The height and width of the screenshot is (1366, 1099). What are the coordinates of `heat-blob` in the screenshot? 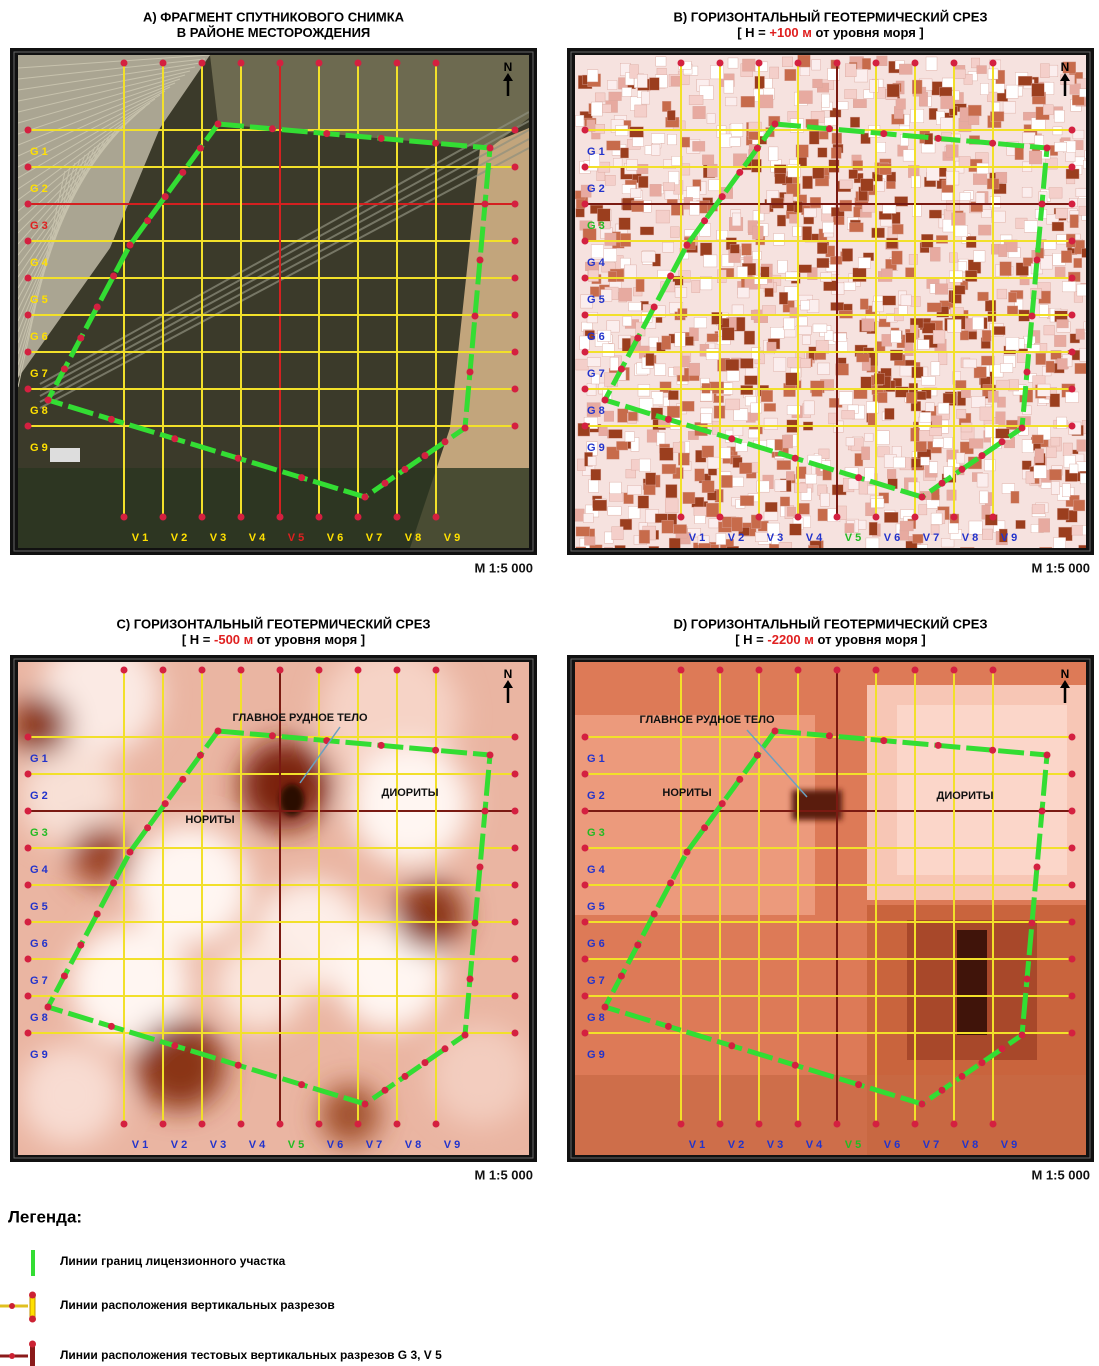 It's located at (44, 725).